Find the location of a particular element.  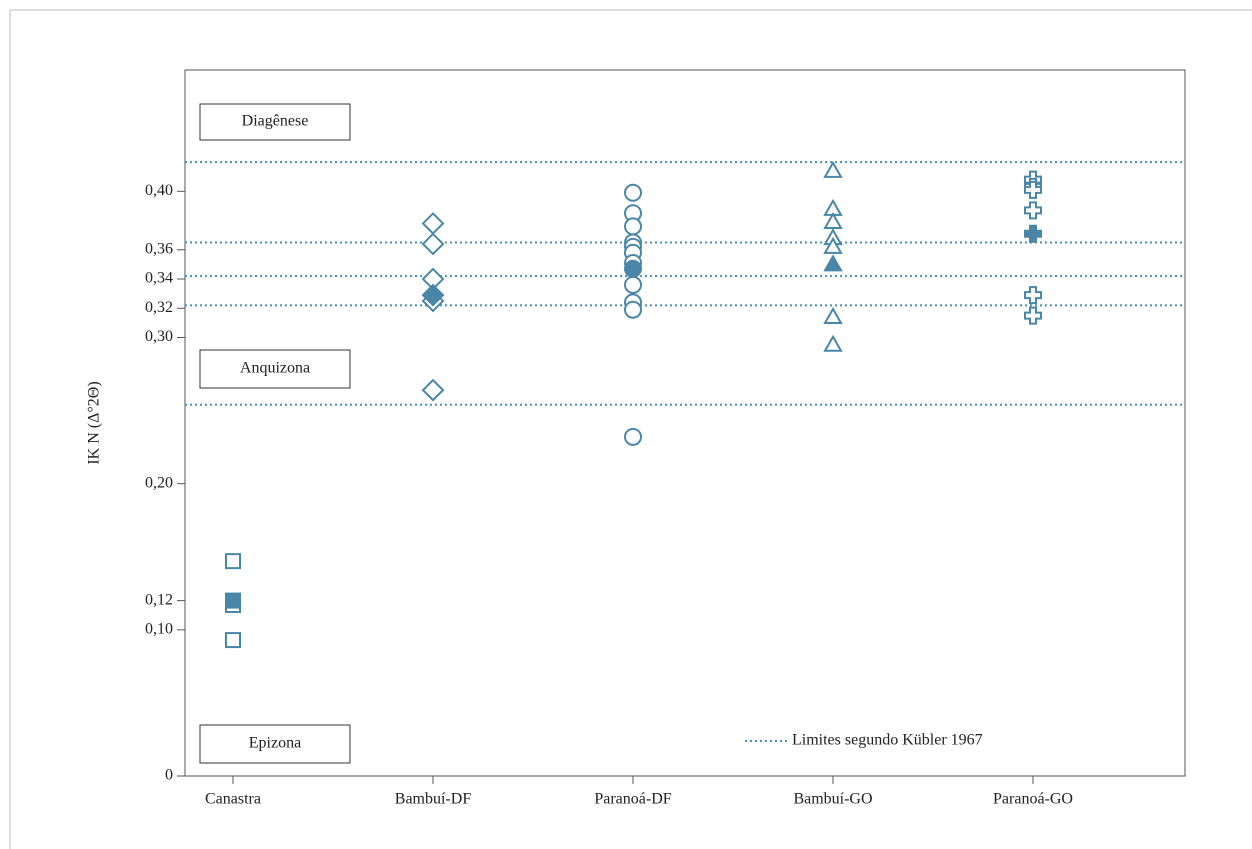

zone-label: Anquizona is located at coordinates (275, 368).